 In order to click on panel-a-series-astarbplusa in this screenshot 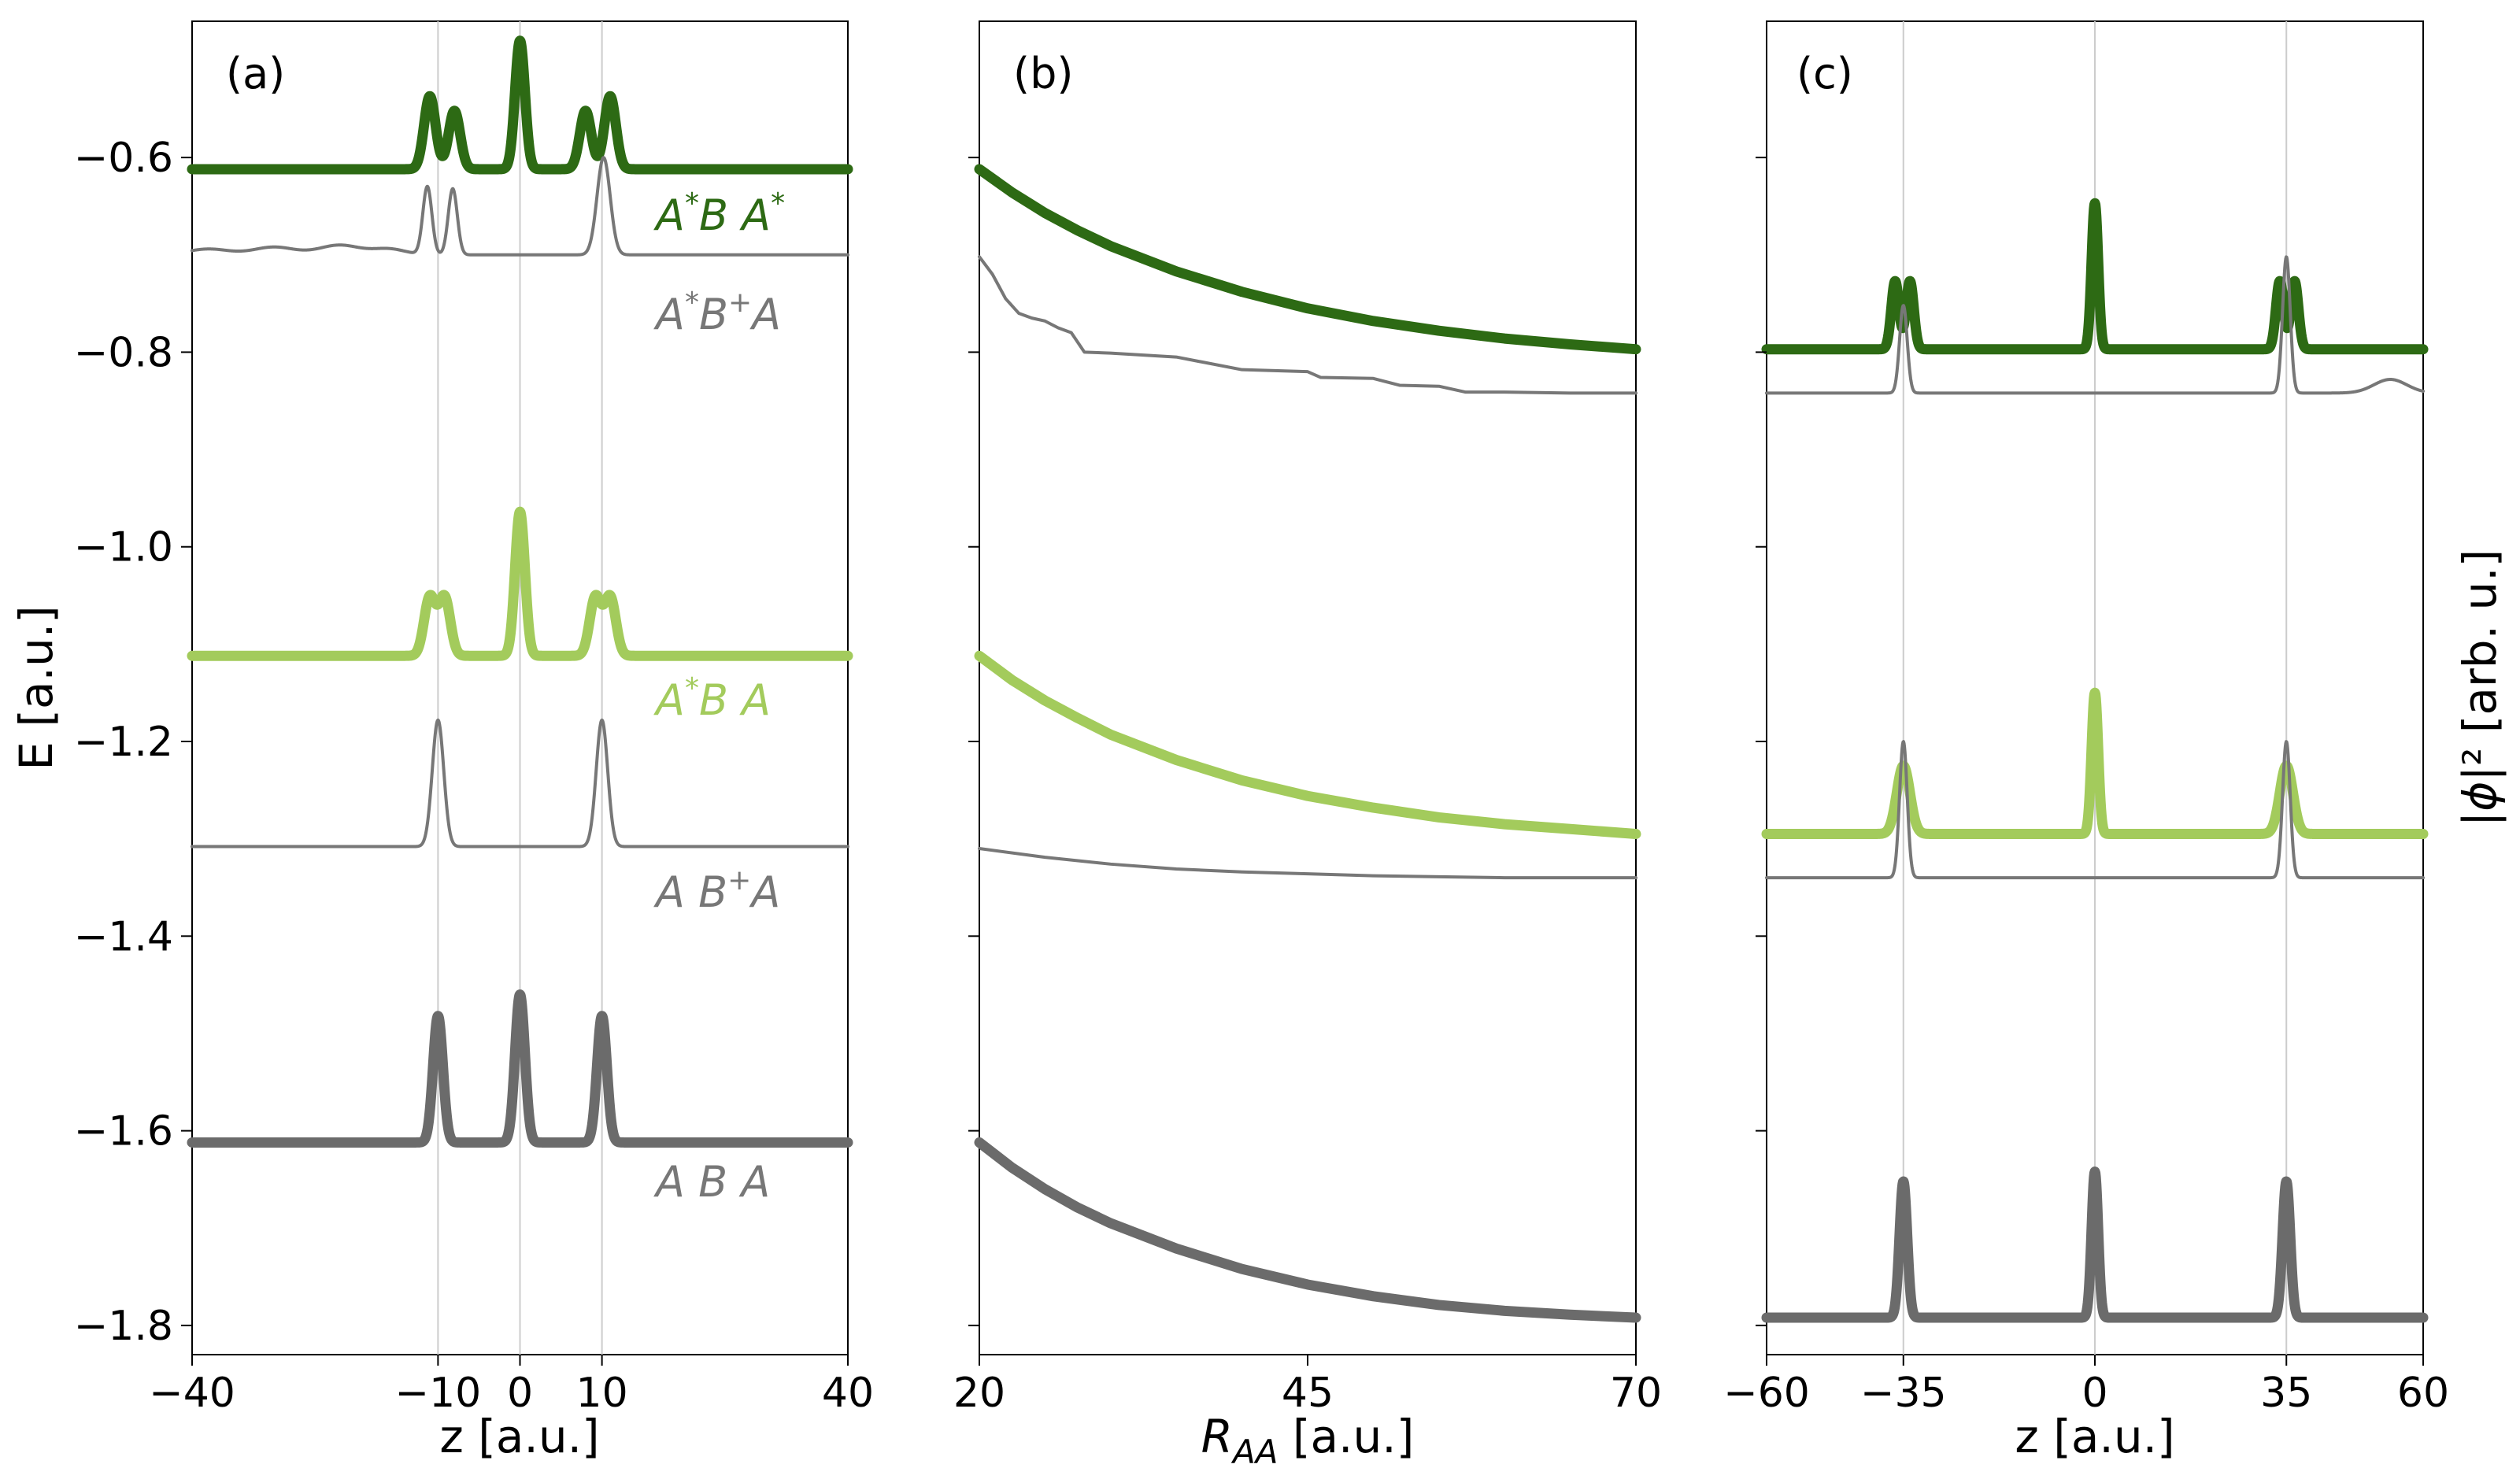, I will do `click(520, 206)`.